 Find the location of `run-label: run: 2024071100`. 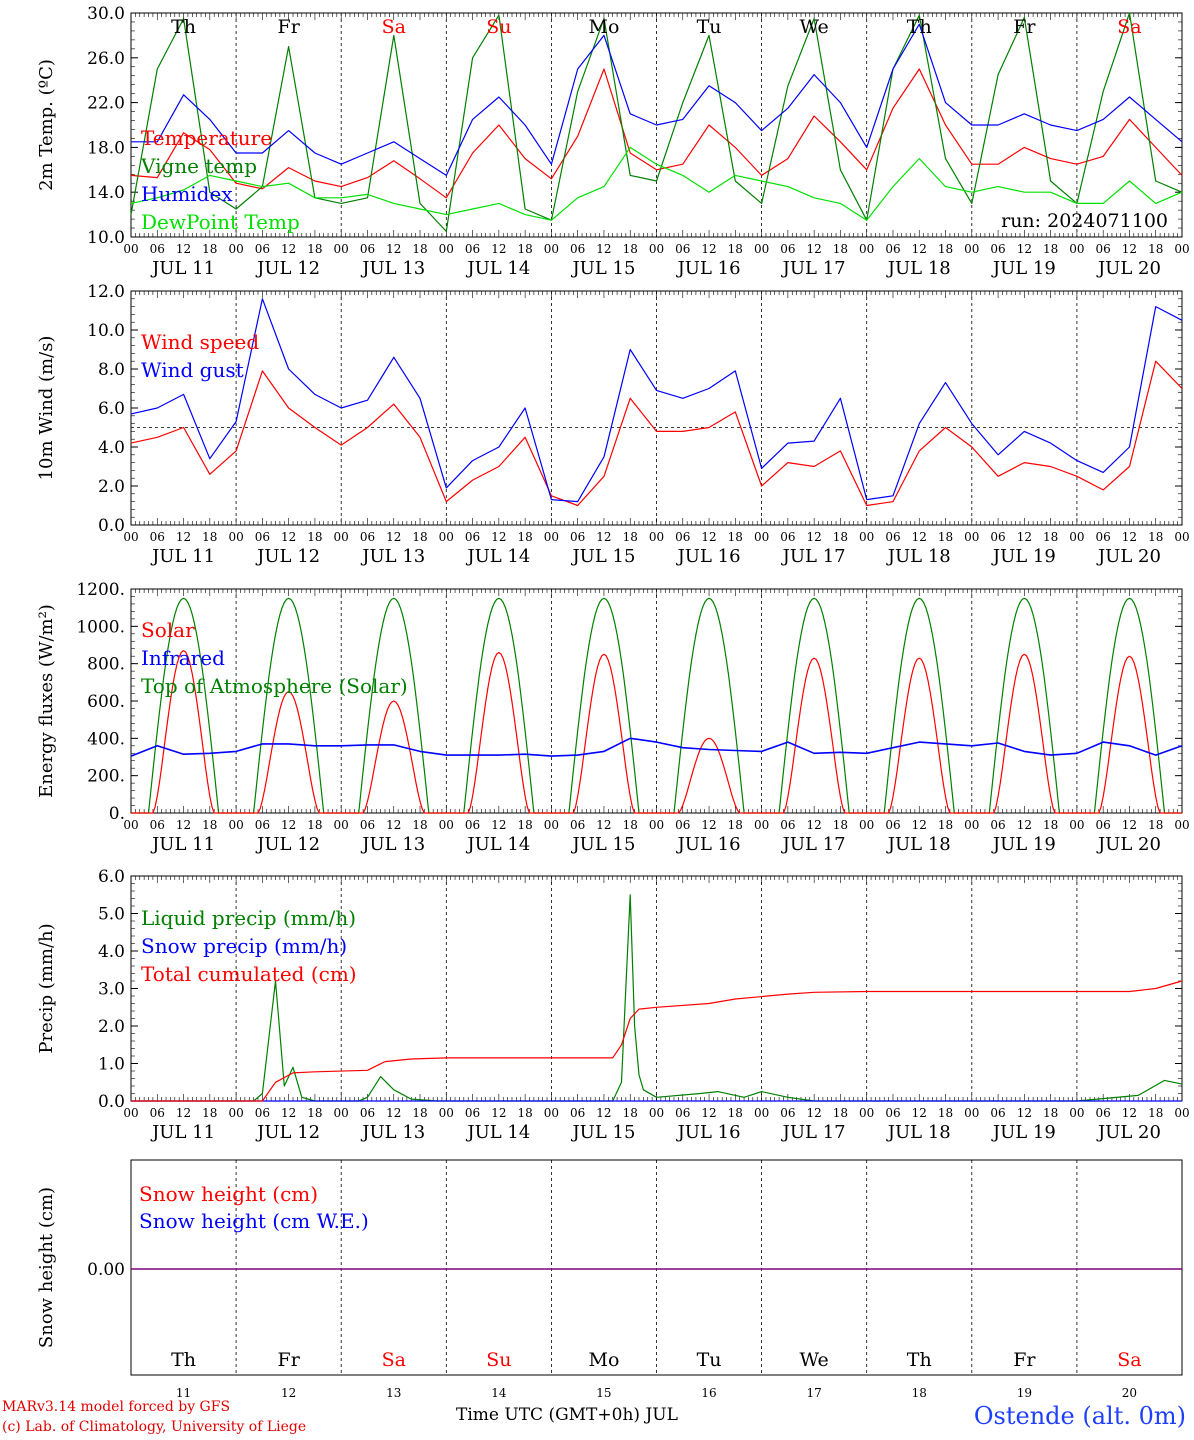

run-label: run: 2024071100 is located at coordinates (1084, 221).